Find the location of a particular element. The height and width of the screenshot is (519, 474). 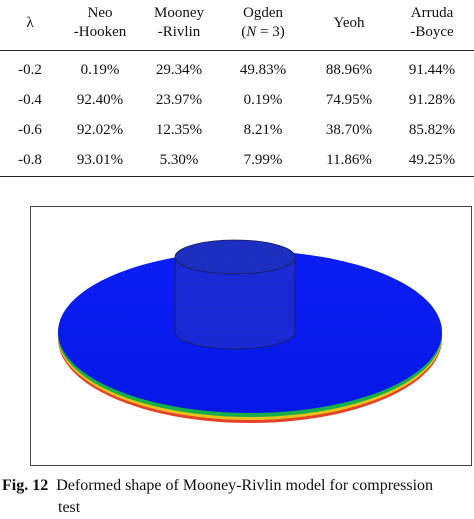

table-cell: 91.44% is located at coordinates (432, 69).